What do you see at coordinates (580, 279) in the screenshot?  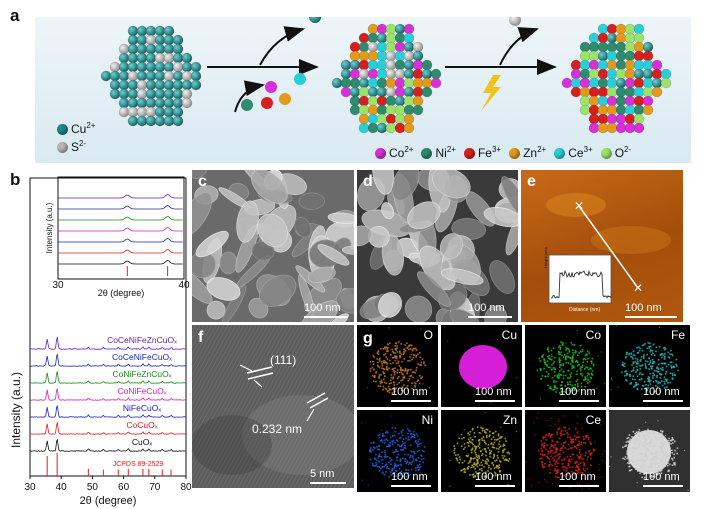 I see `height-profile-inset` at bounding box center [580, 279].